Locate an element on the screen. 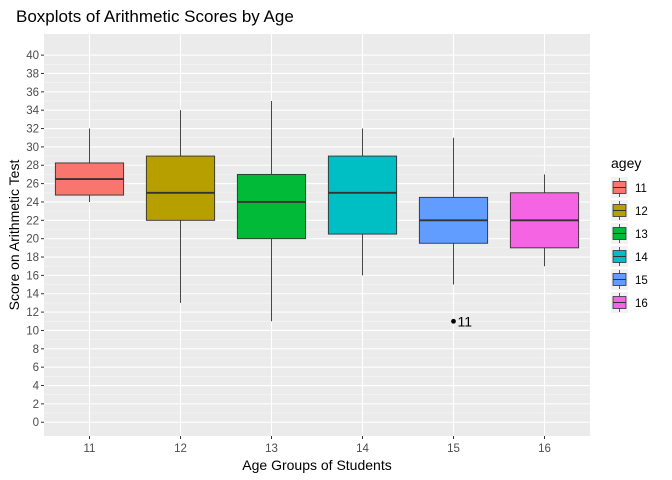 The width and height of the screenshot is (672, 480). x-tick-label: 12 is located at coordinates (180, 449).